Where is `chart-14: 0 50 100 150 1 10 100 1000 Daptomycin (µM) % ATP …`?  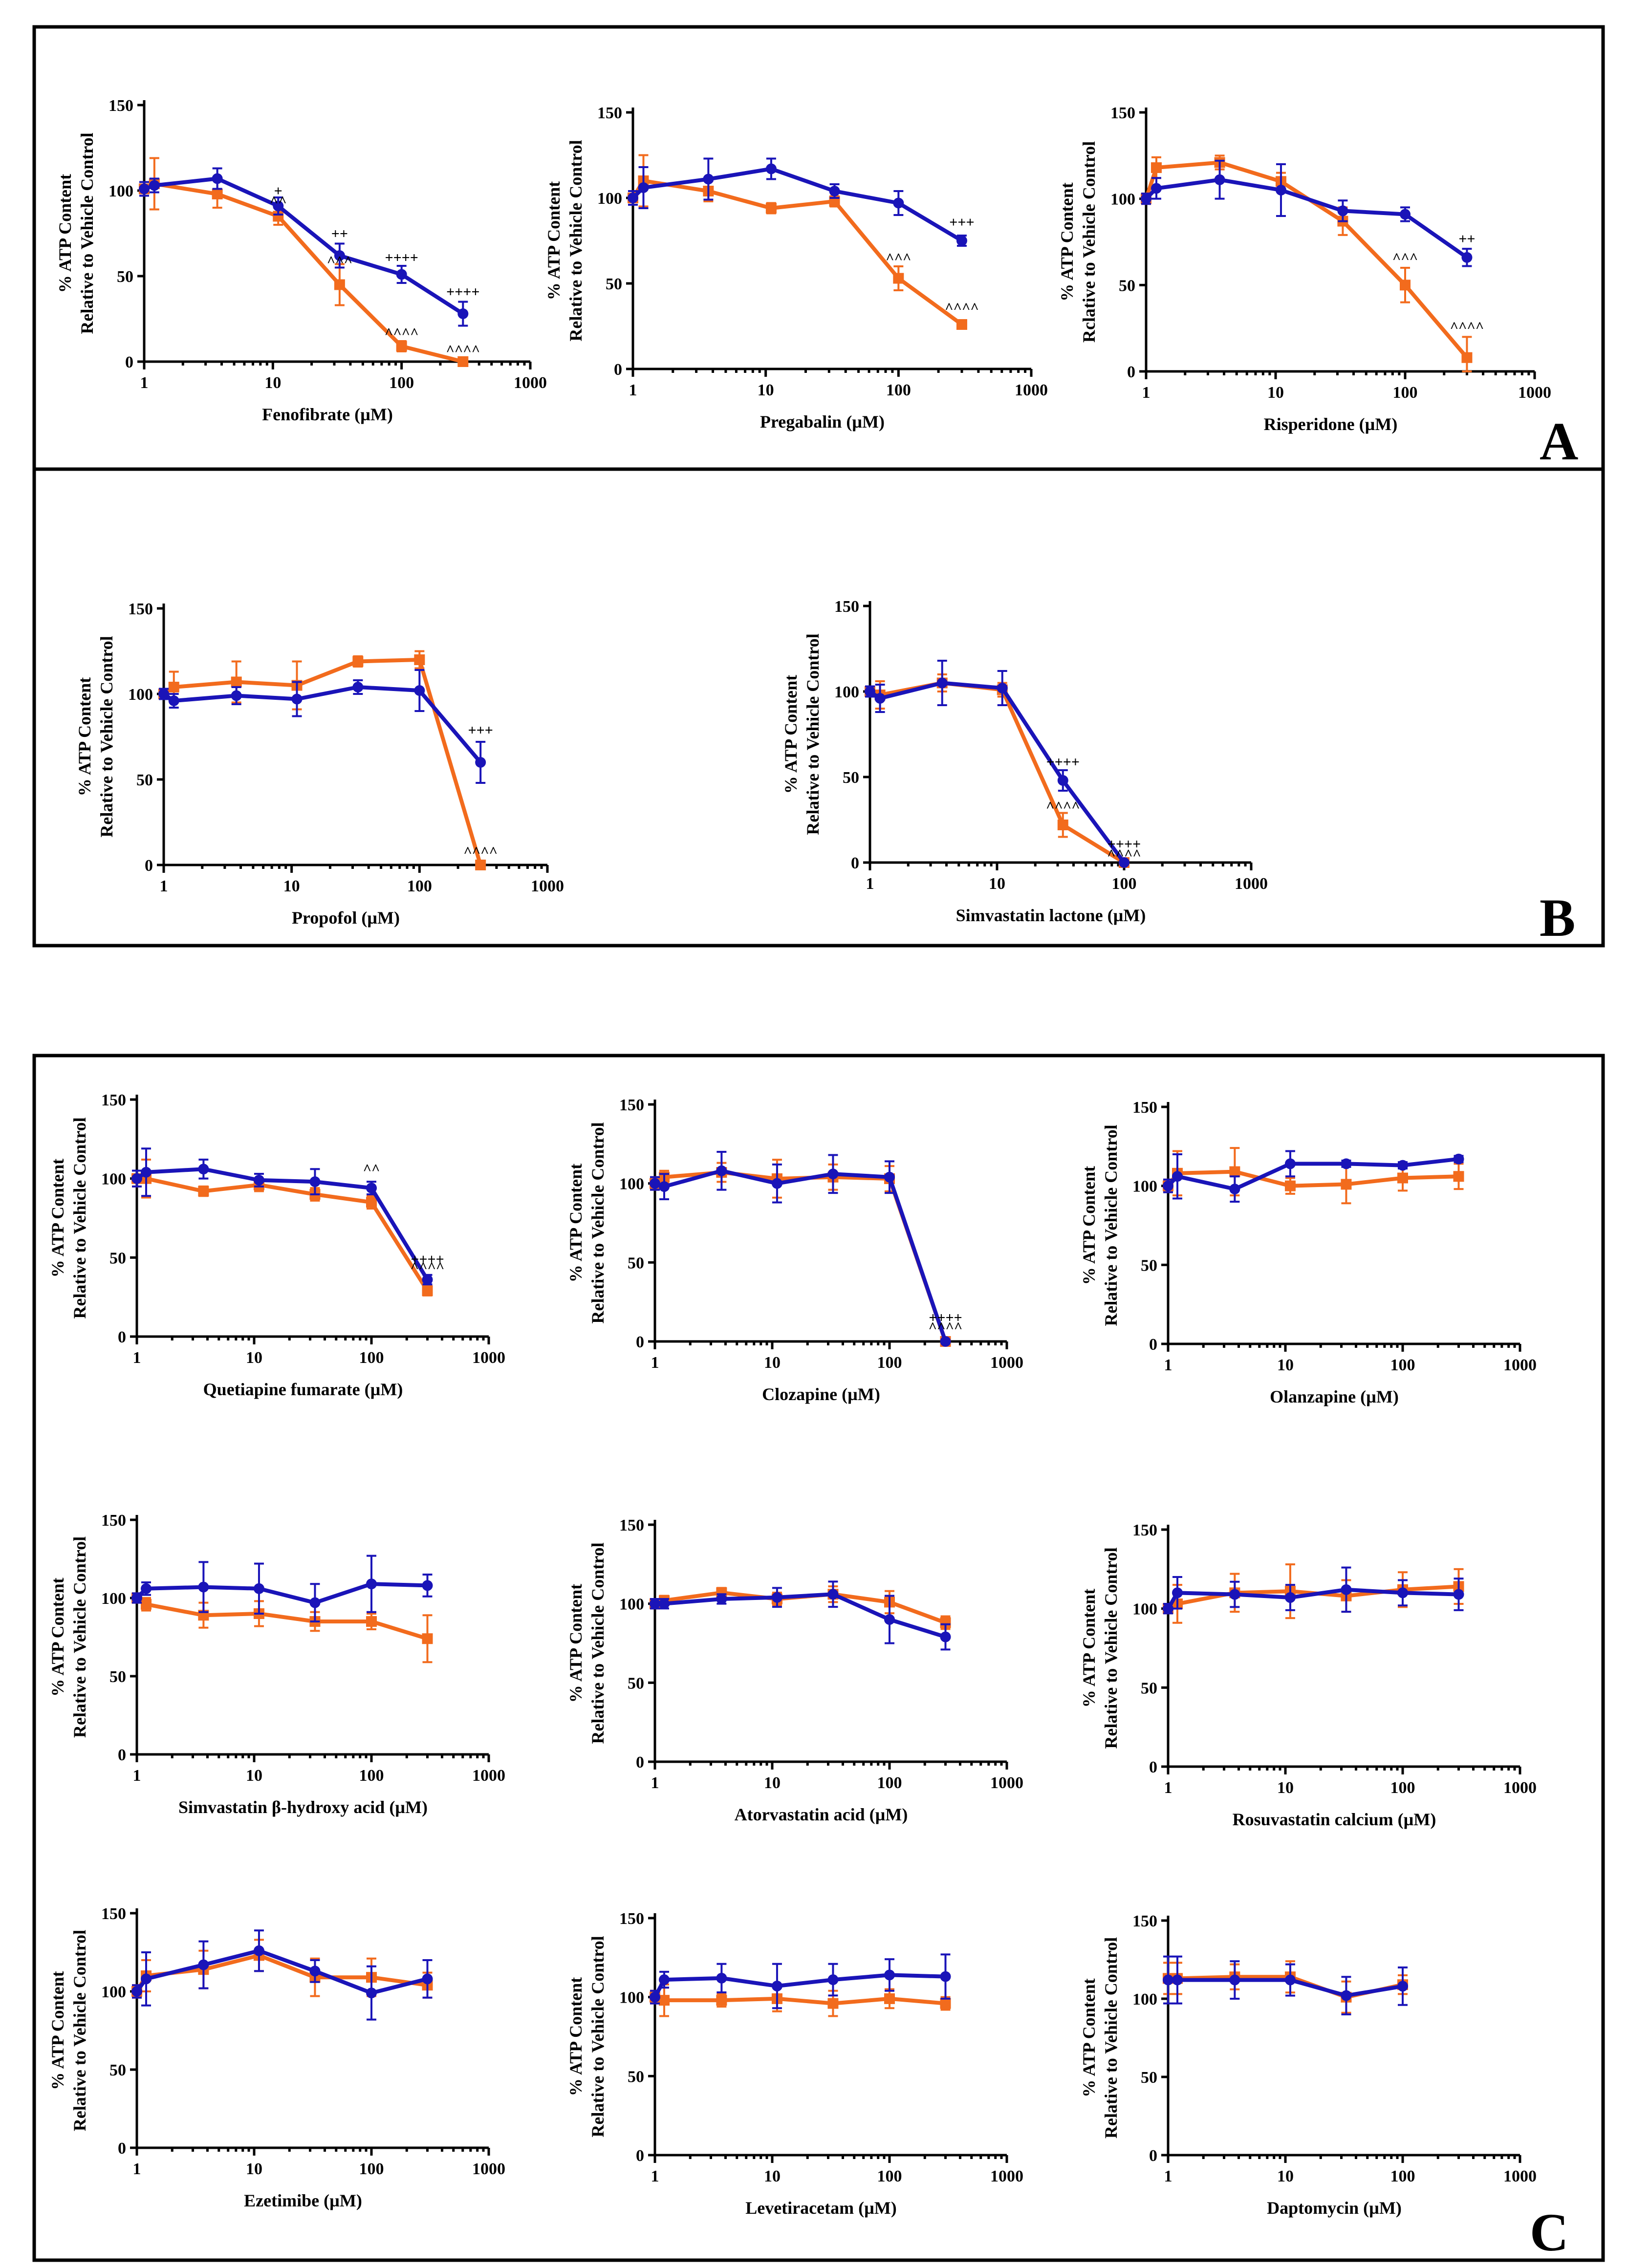 chart-14: 0 50 100 150 1 10 100 1000 Daptomycin (µM) % ATP … is located at coordinates (1308, 2065).